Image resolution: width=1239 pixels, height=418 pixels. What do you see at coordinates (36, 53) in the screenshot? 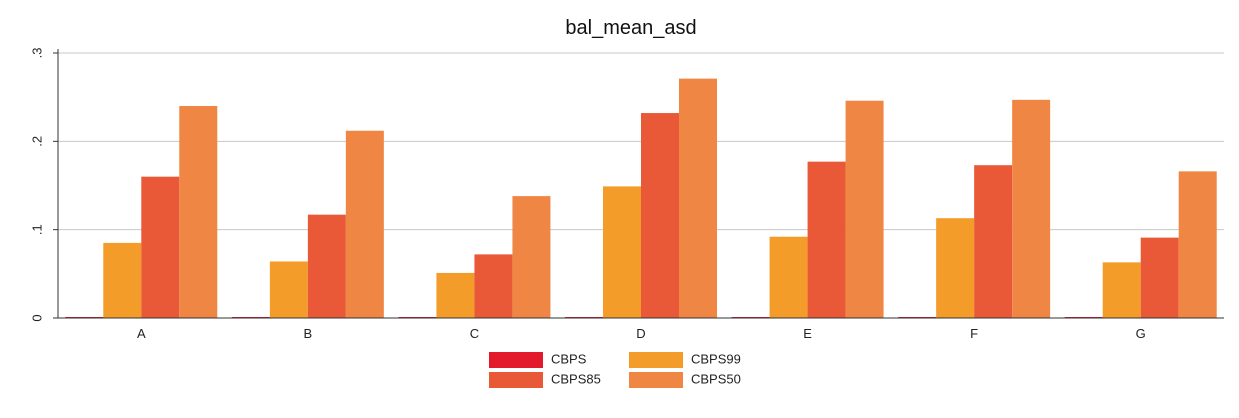
I see `y-tick-label: .3` at bounding box center [36, 53].